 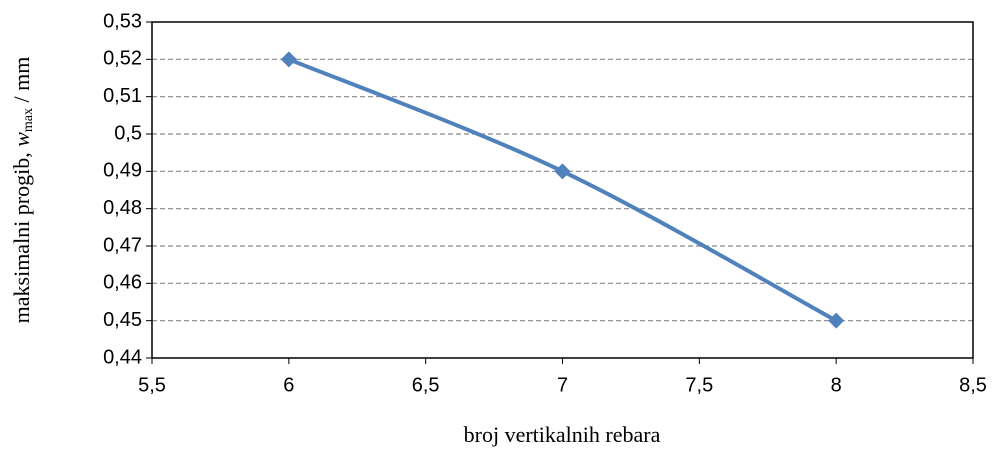 What do you see at coordinates (836, 385) in the screenshot?
I see `x-tick-label: 8` at bounding box center [836, 385].